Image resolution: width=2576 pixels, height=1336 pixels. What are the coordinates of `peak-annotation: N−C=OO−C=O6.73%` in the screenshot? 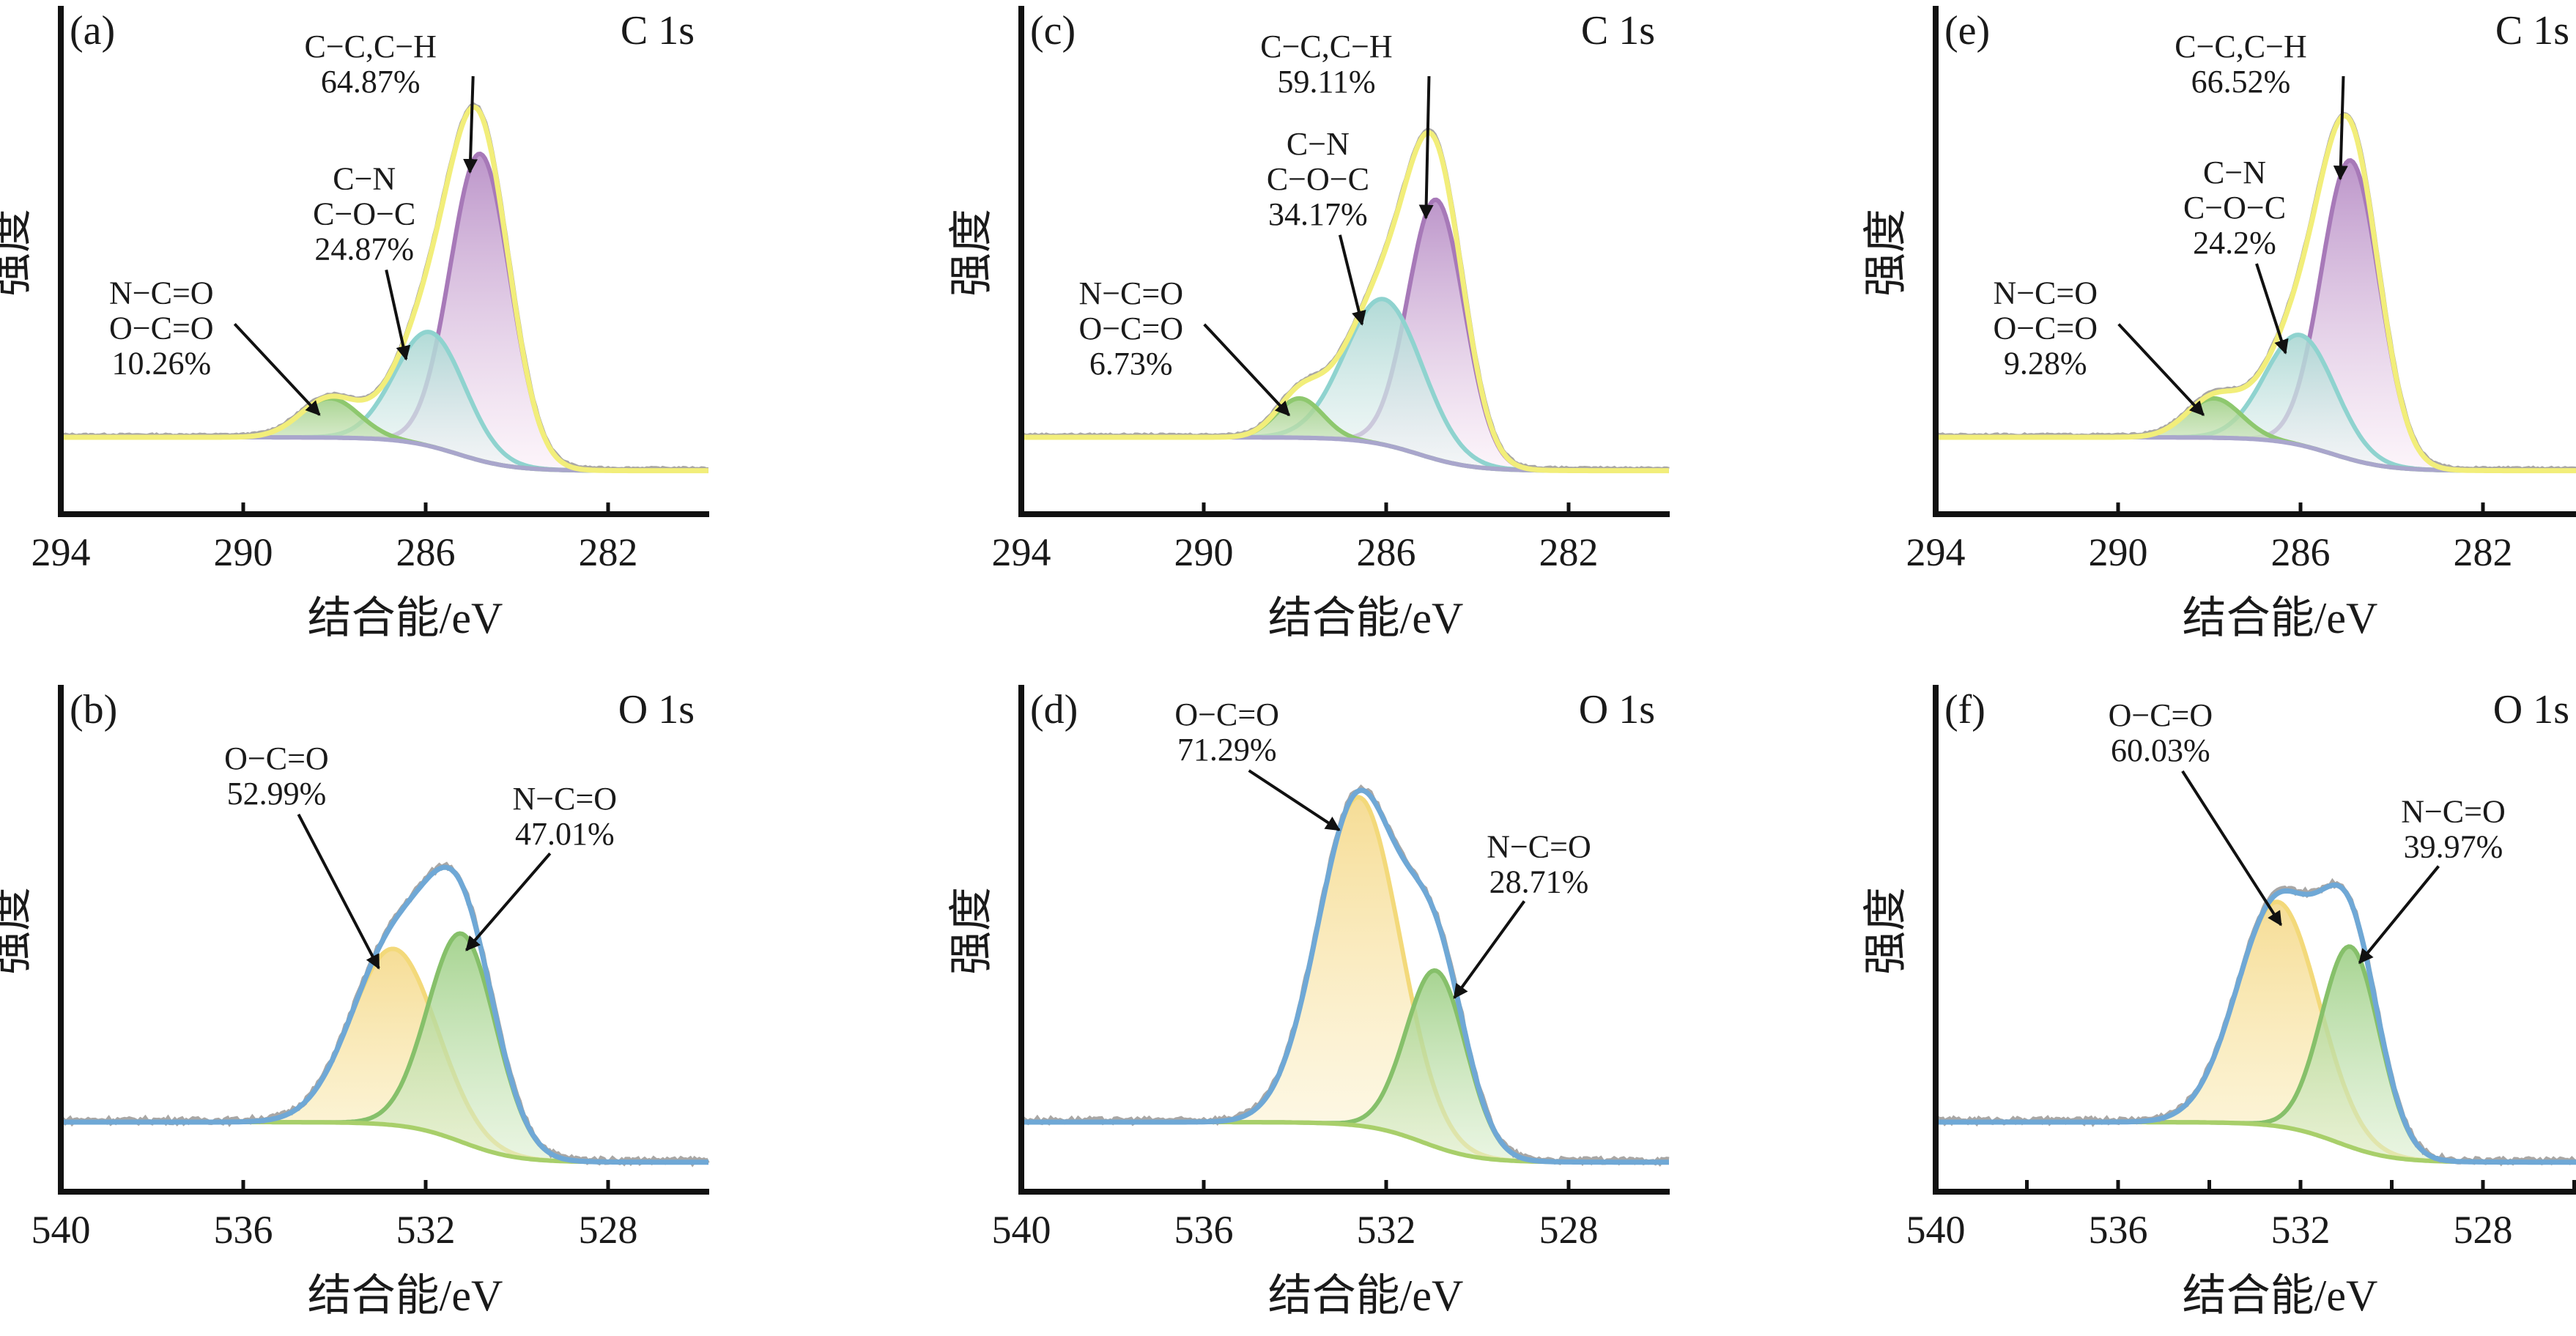 It's located at (1184, 346).